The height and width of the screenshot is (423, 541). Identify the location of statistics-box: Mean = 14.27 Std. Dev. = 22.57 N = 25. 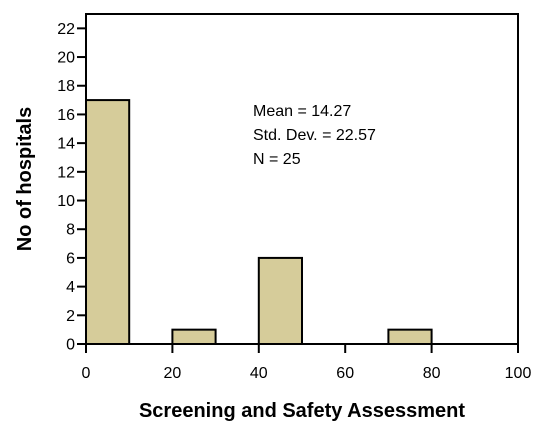
(314, 135).